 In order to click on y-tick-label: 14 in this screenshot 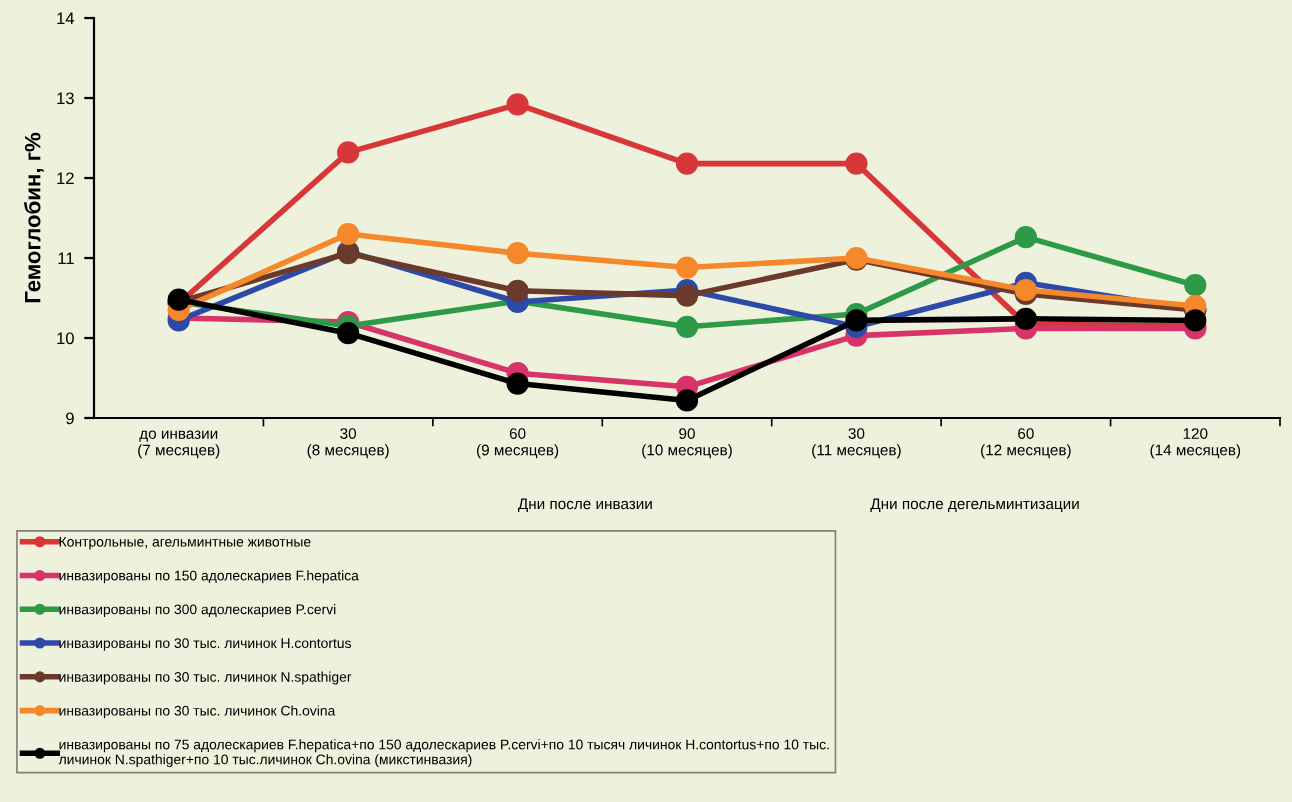, I will do `click(66, 18)`.